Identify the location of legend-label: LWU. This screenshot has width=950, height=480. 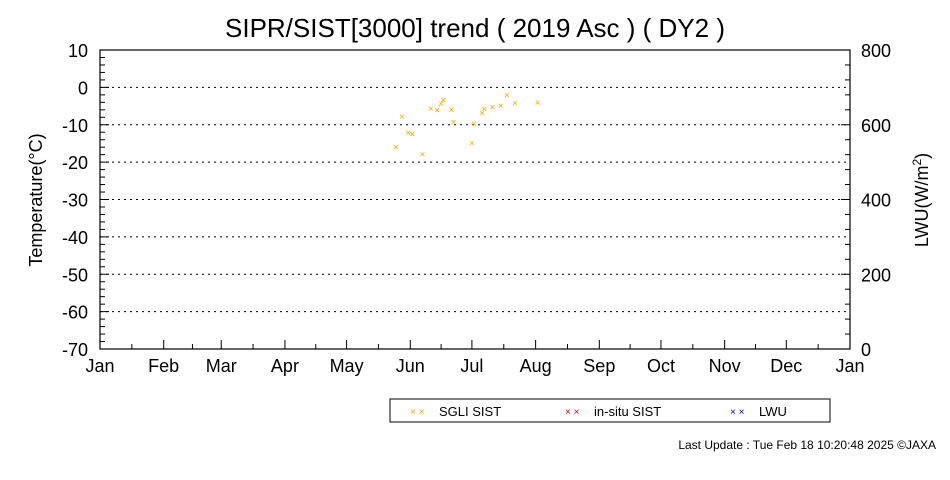
(773, 411).